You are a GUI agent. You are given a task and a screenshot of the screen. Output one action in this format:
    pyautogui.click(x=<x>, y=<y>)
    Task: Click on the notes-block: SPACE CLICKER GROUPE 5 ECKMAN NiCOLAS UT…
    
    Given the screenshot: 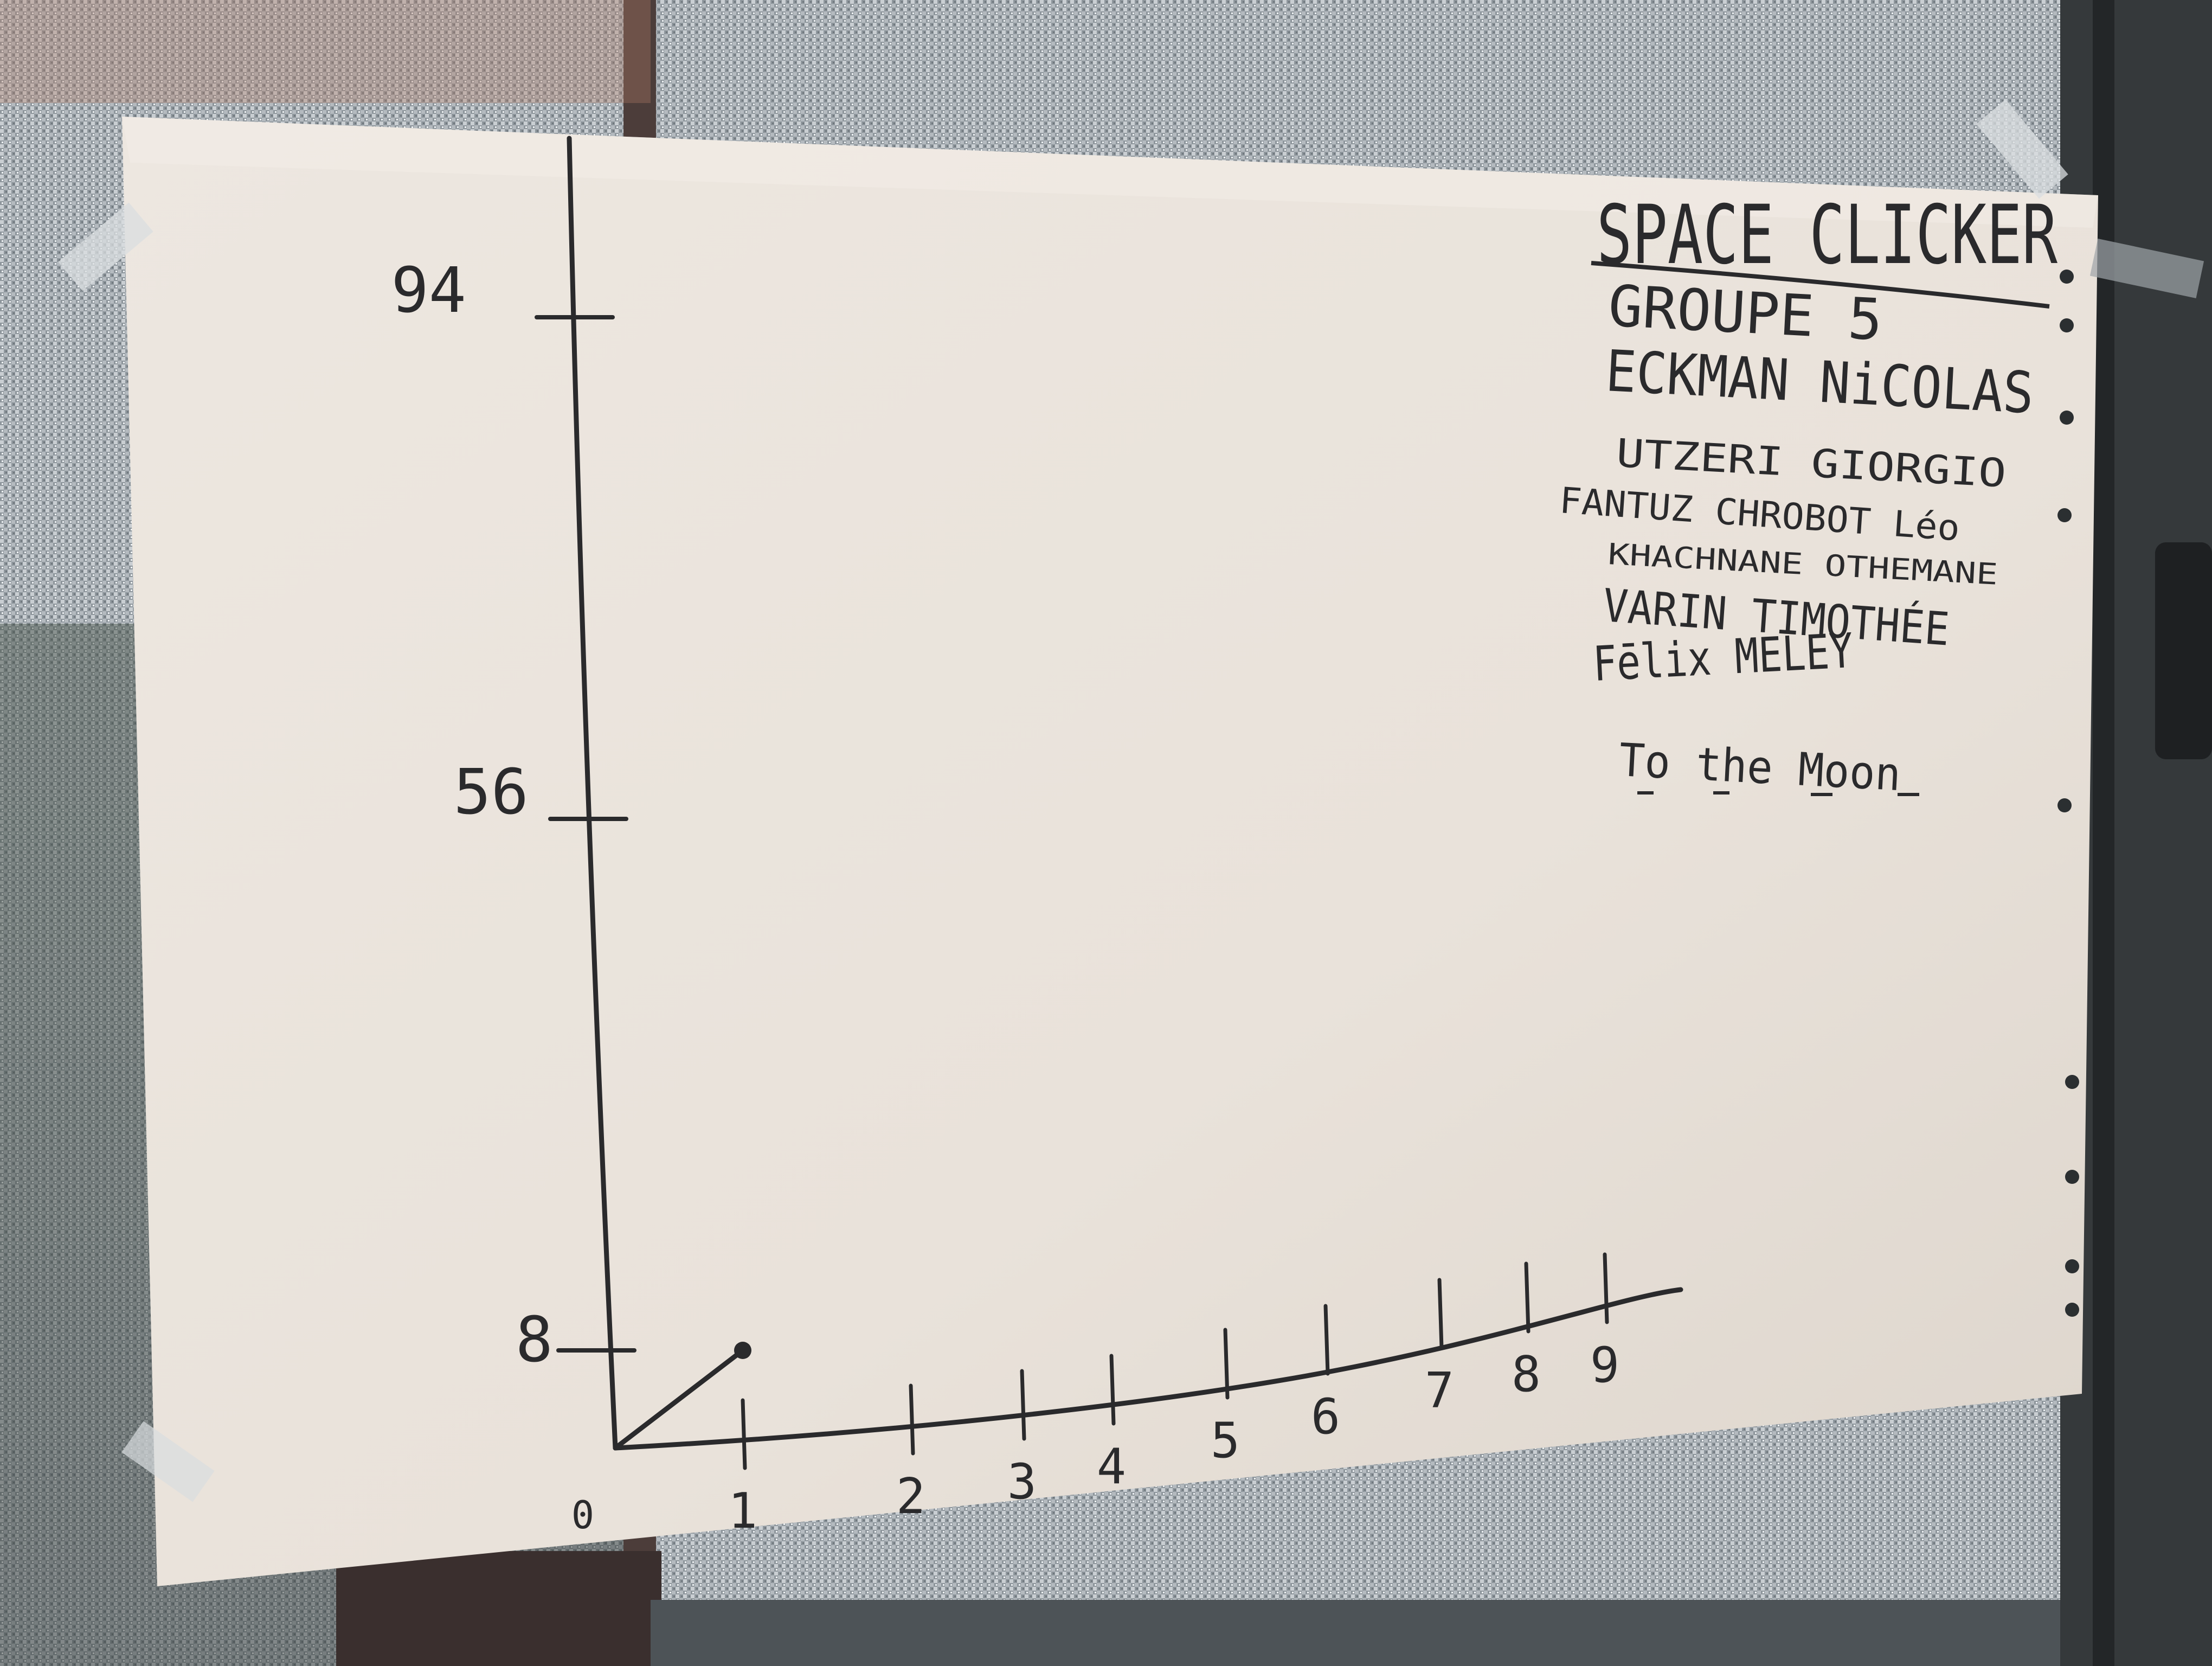 What is the action you would take?
    pyautogui.click(x=1808, y=495)
    